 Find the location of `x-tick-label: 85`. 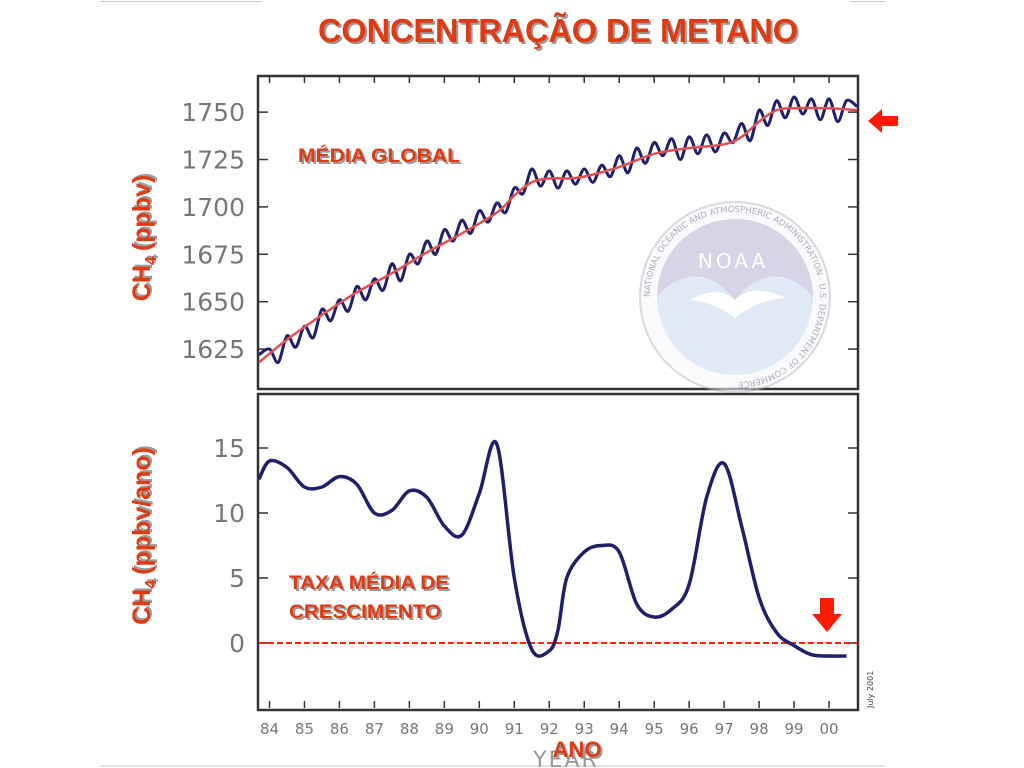

x-tick-label: 85 is located at coordinates (304, 729).